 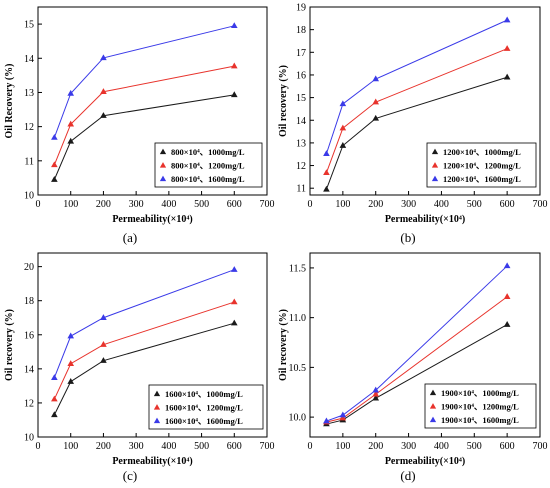 I want to click on y-tick-label: 10.5, so click(x=298, y=368).